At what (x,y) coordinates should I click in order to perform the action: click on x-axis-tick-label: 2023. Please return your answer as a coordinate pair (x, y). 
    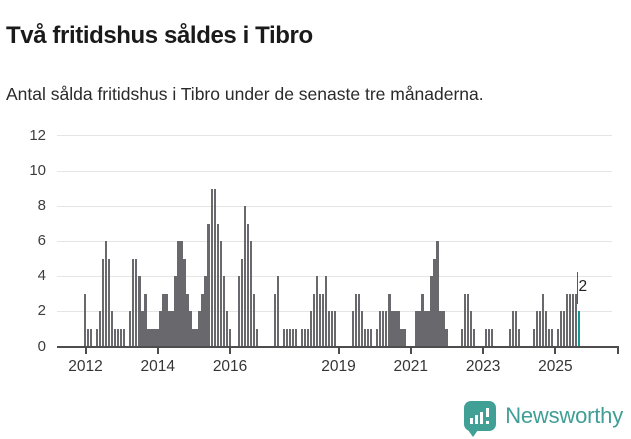
    Looking at the image, I should click on (483, 366).